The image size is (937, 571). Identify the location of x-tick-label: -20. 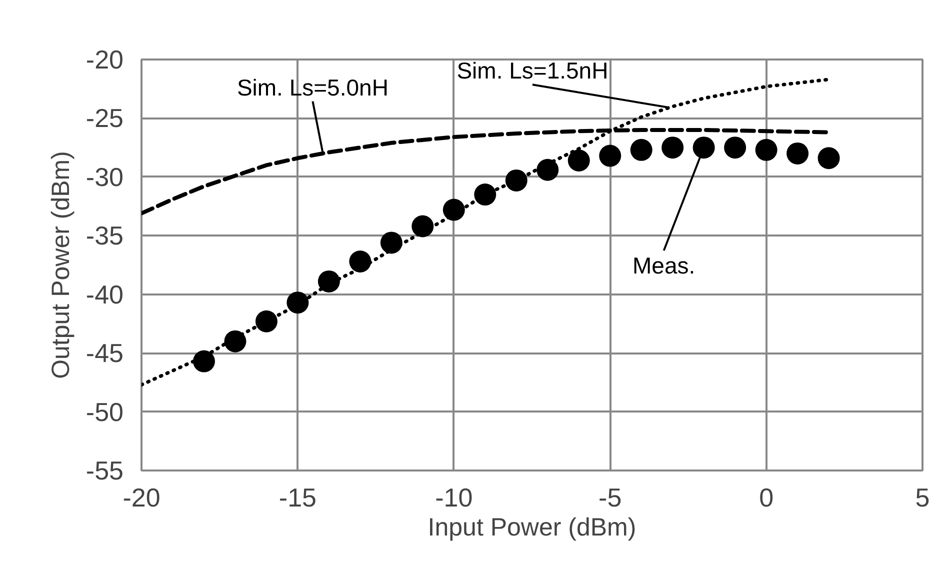
(141, 497).